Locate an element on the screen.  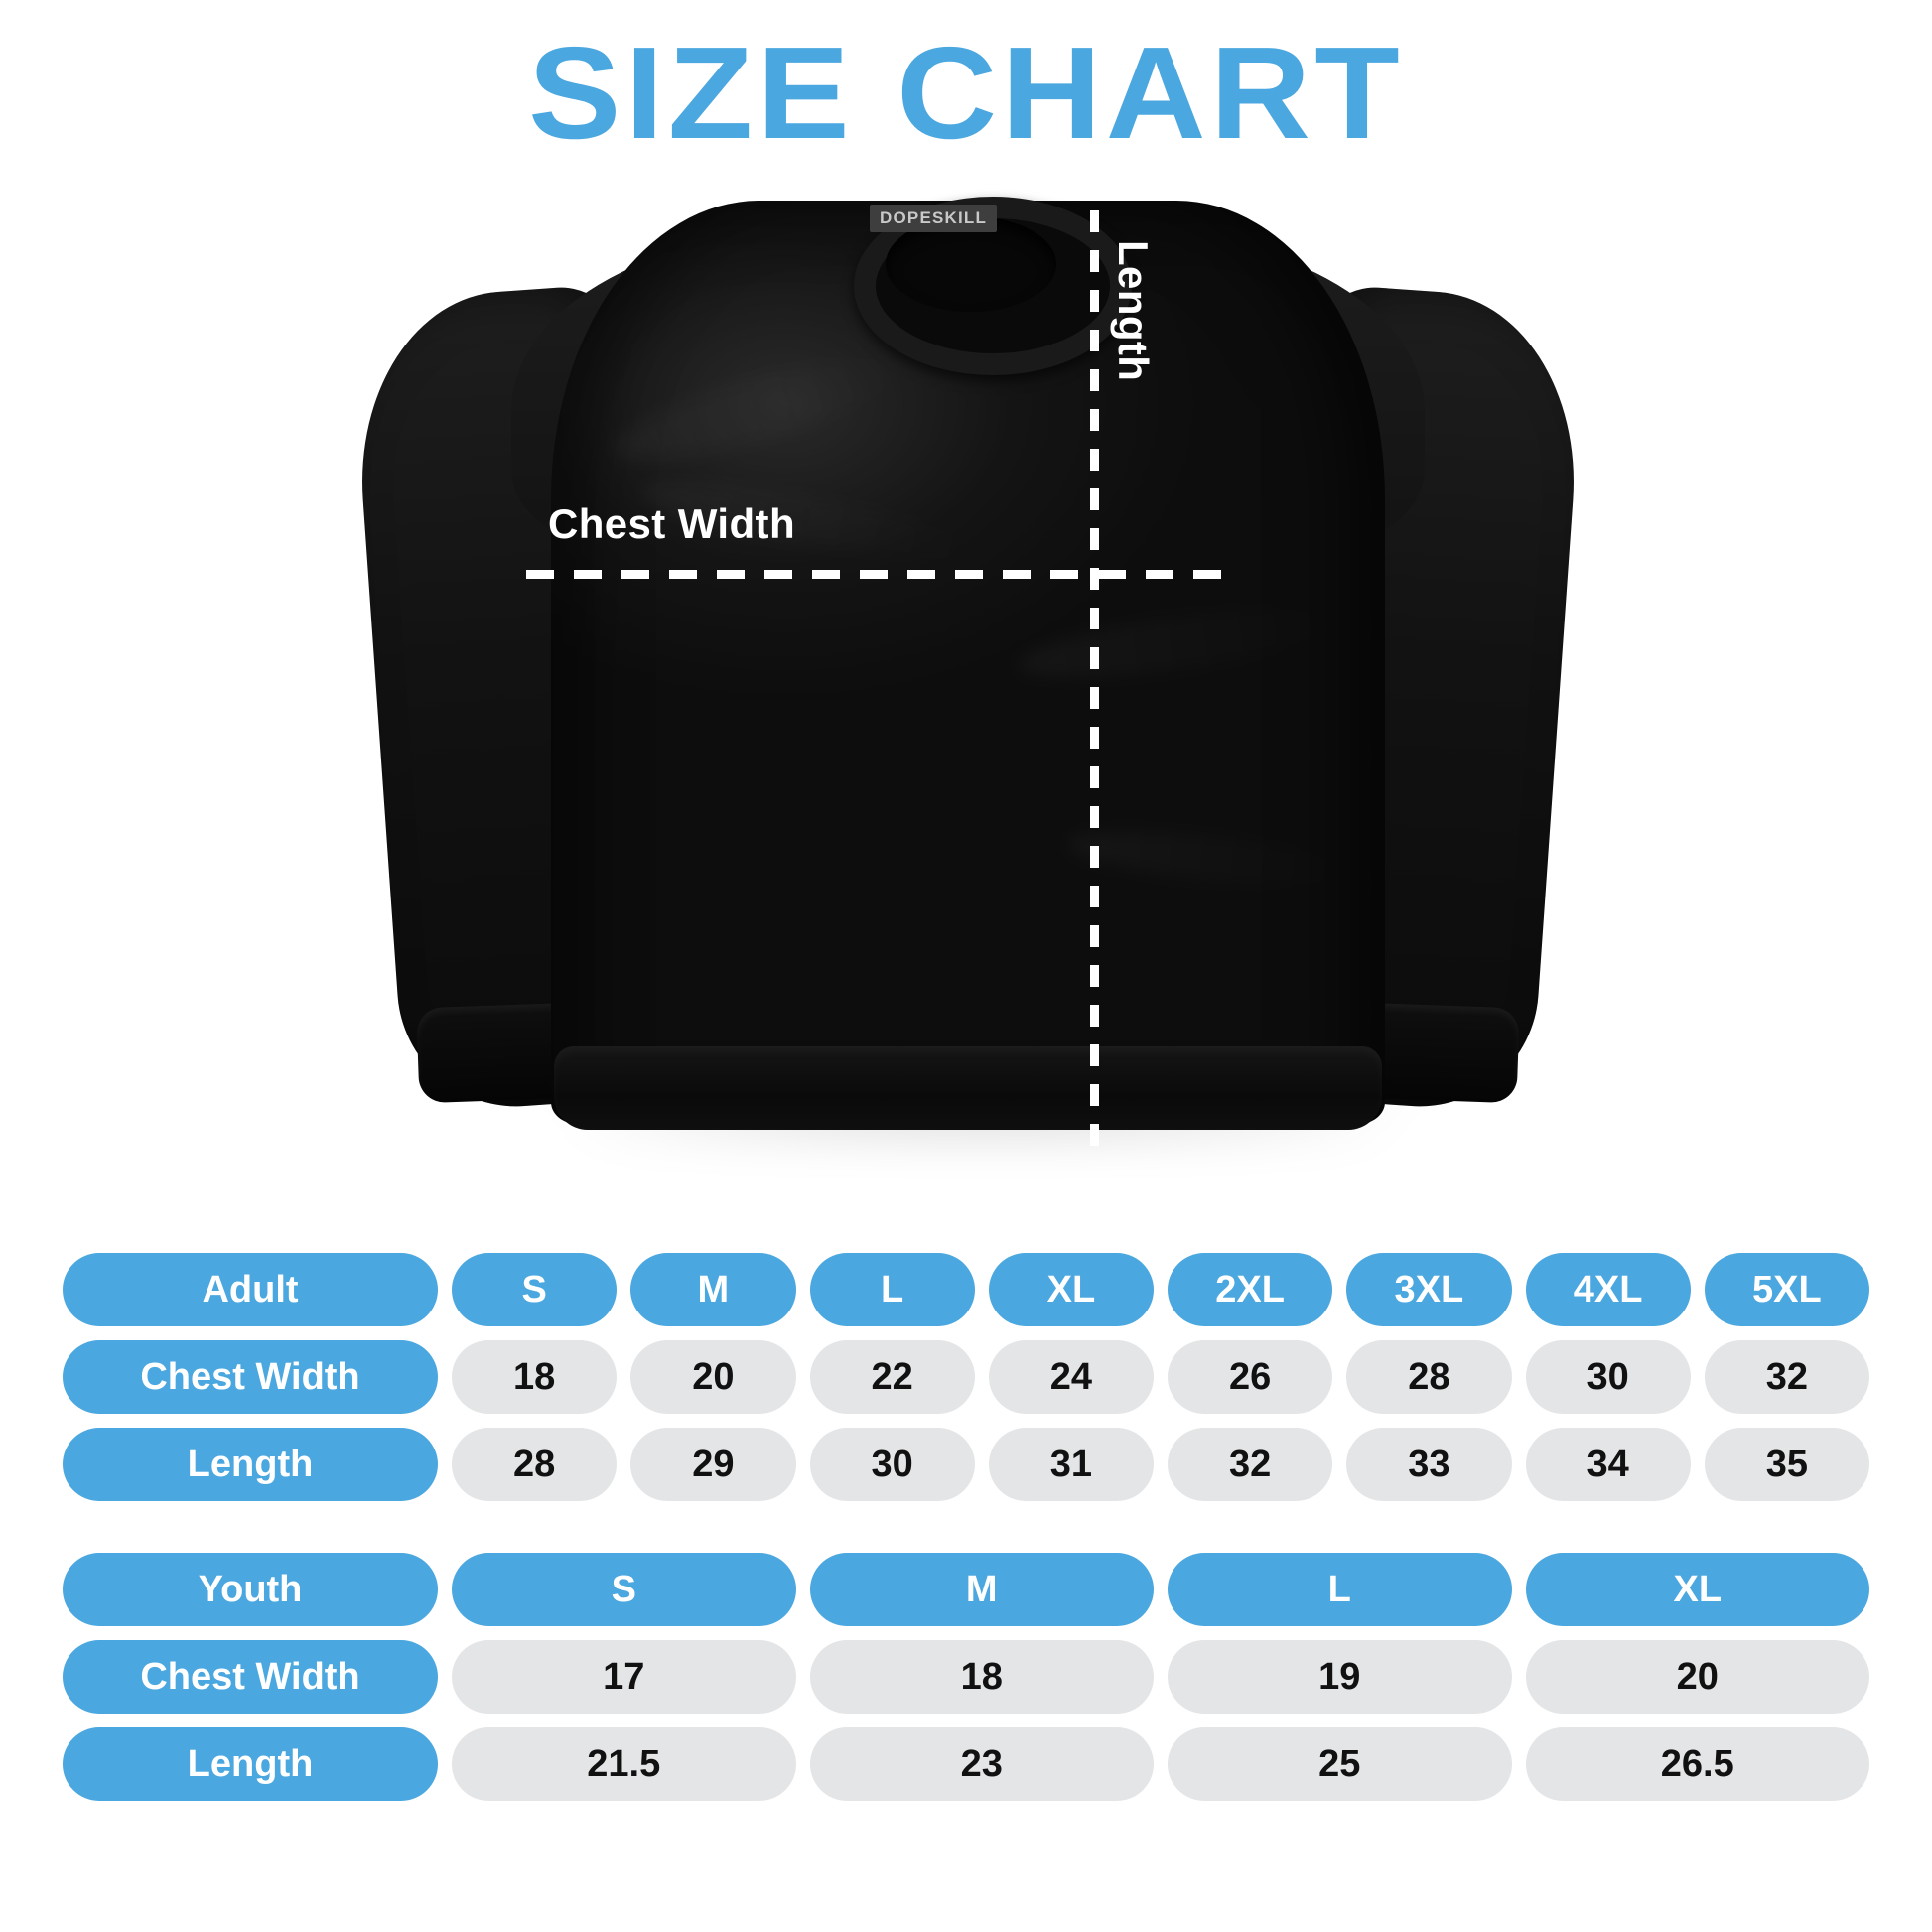
youth-chest-width-xl: 20 is located at coordinates (1697, 1677).